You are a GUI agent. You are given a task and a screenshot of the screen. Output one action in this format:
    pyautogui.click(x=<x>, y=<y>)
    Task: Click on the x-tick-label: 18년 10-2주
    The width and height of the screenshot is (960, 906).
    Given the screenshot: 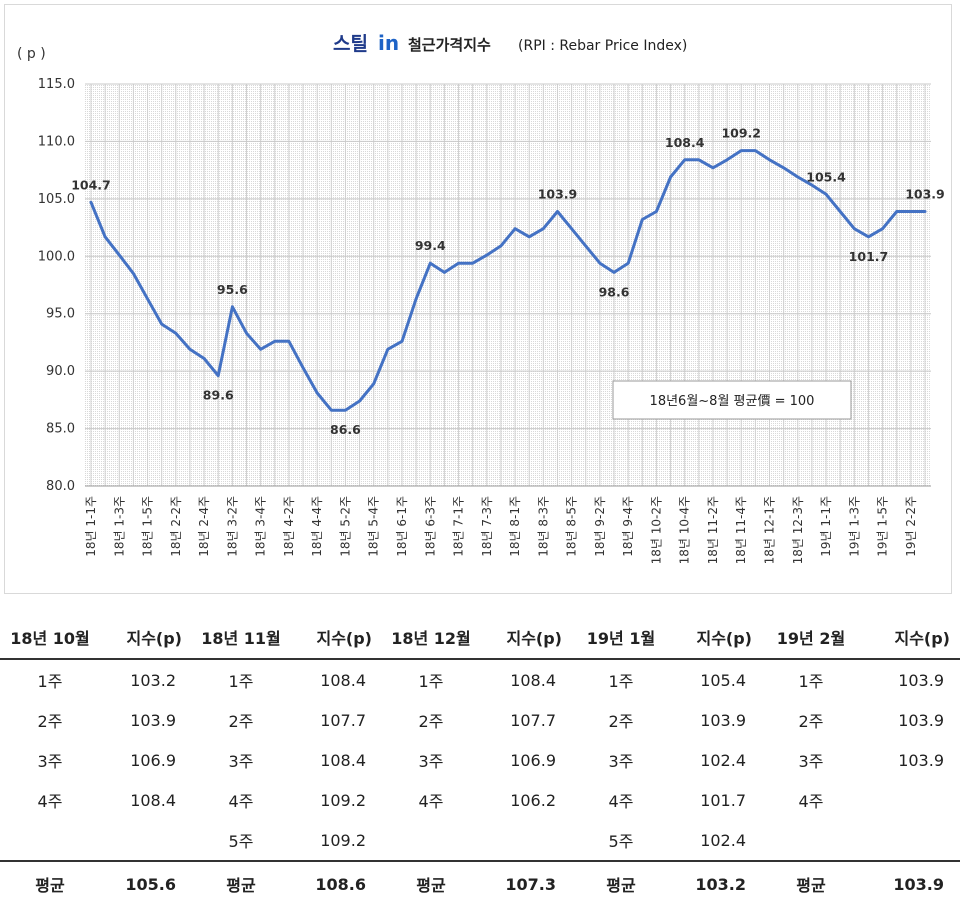 What is the action you would take?
    pyautogui.click(x=656, y=530)
    